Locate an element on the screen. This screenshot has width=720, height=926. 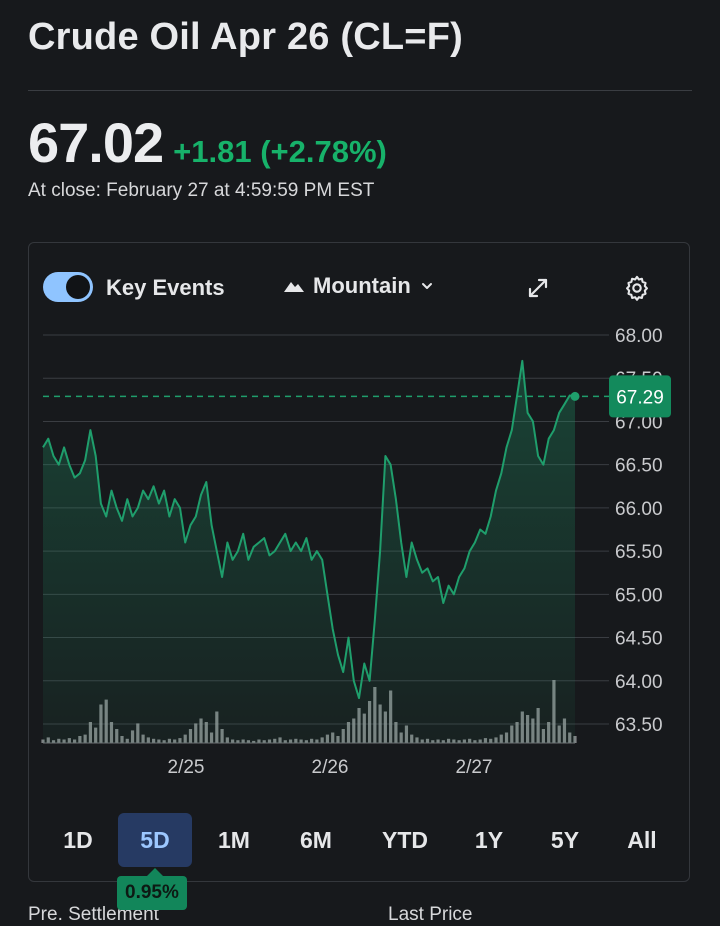
y-tick-label: 65.00 is located at coordinates (639, 595).